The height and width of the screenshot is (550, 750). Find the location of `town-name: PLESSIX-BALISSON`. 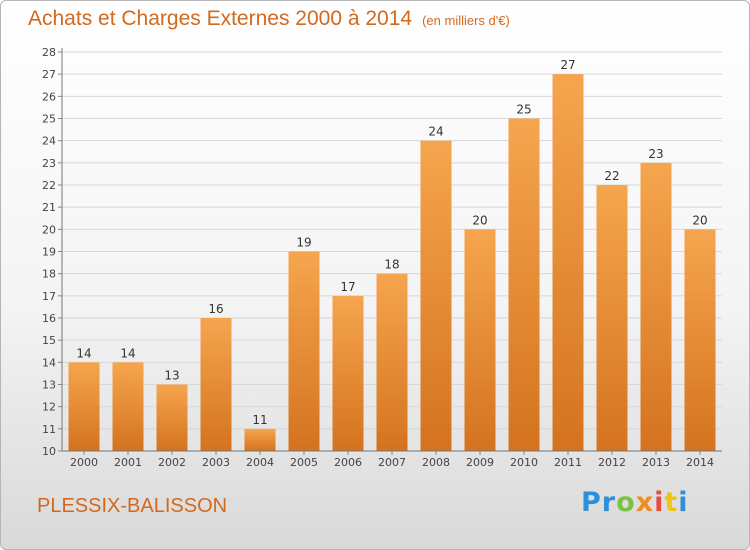

town-name: PLESSIX-BALISSON is located at coordinates (132, 506).